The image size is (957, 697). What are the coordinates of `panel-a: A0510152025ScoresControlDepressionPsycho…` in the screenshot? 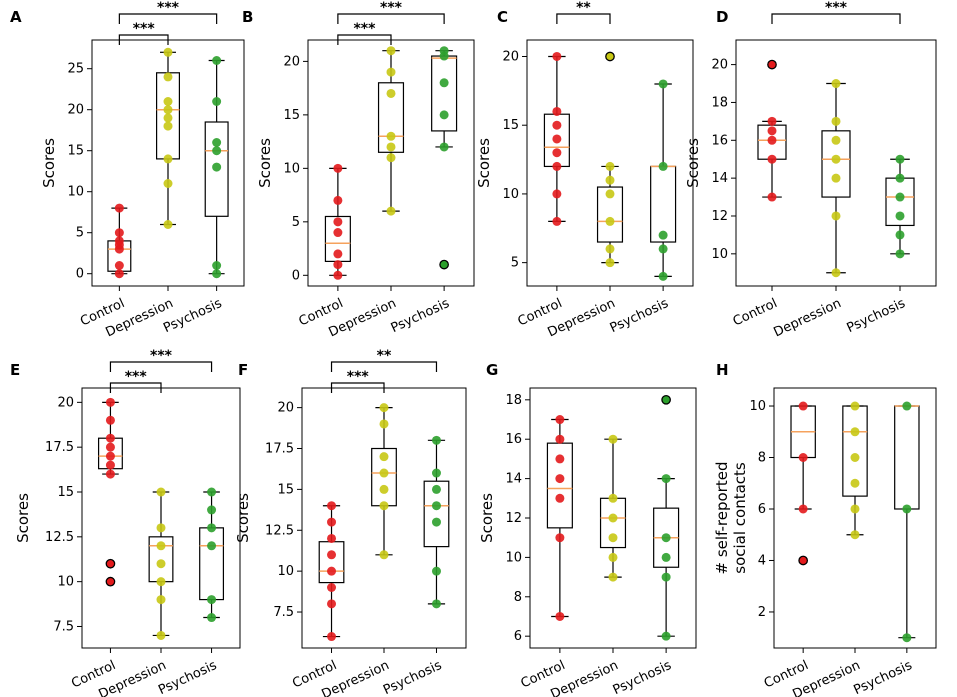 It's located at (127, 170).